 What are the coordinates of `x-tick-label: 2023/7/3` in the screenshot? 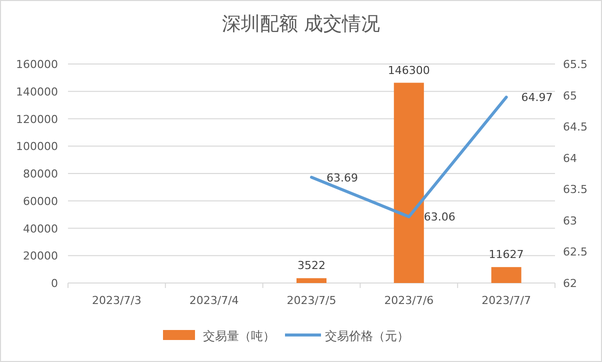 It's located at (117, 300).